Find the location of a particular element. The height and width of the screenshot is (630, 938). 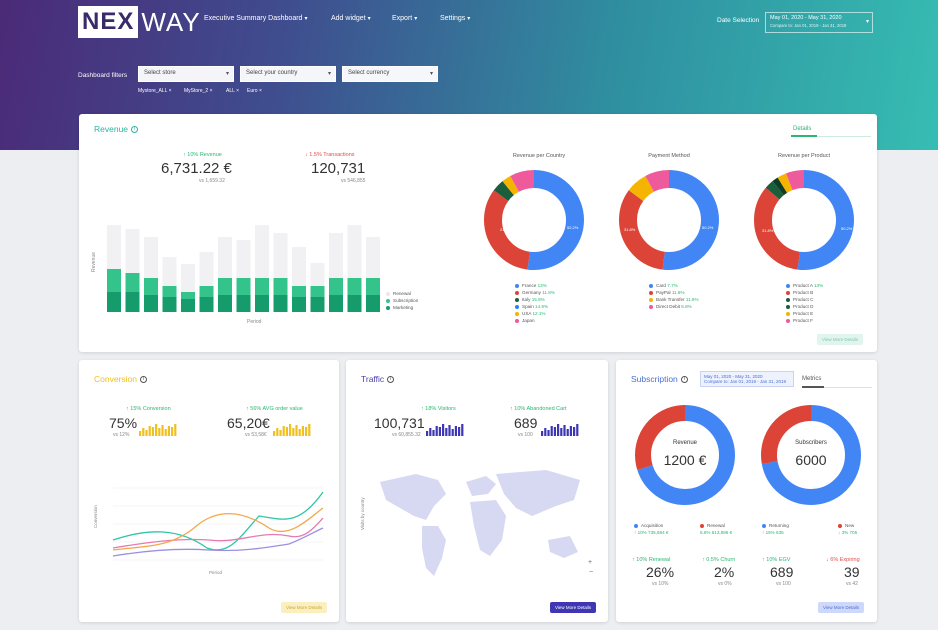

dashboard-filters-label: Dashboard filters is located at coordinates (103, 75).